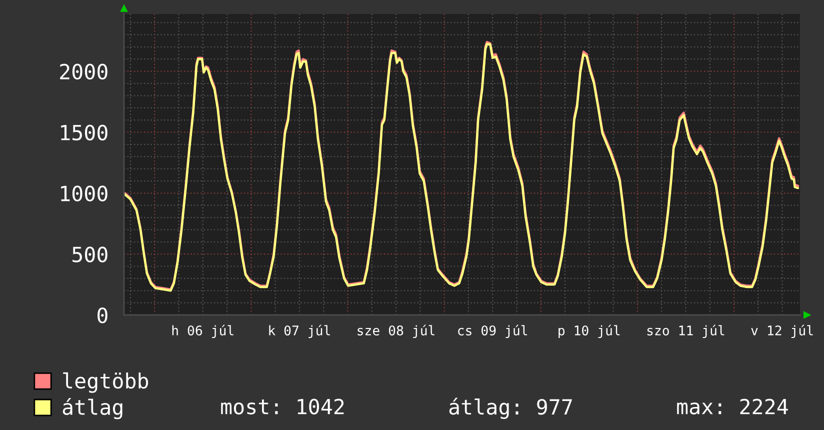 The image size is (824, 430). I want to click on x-tick-label: k 07 júl, so click(299, 331).